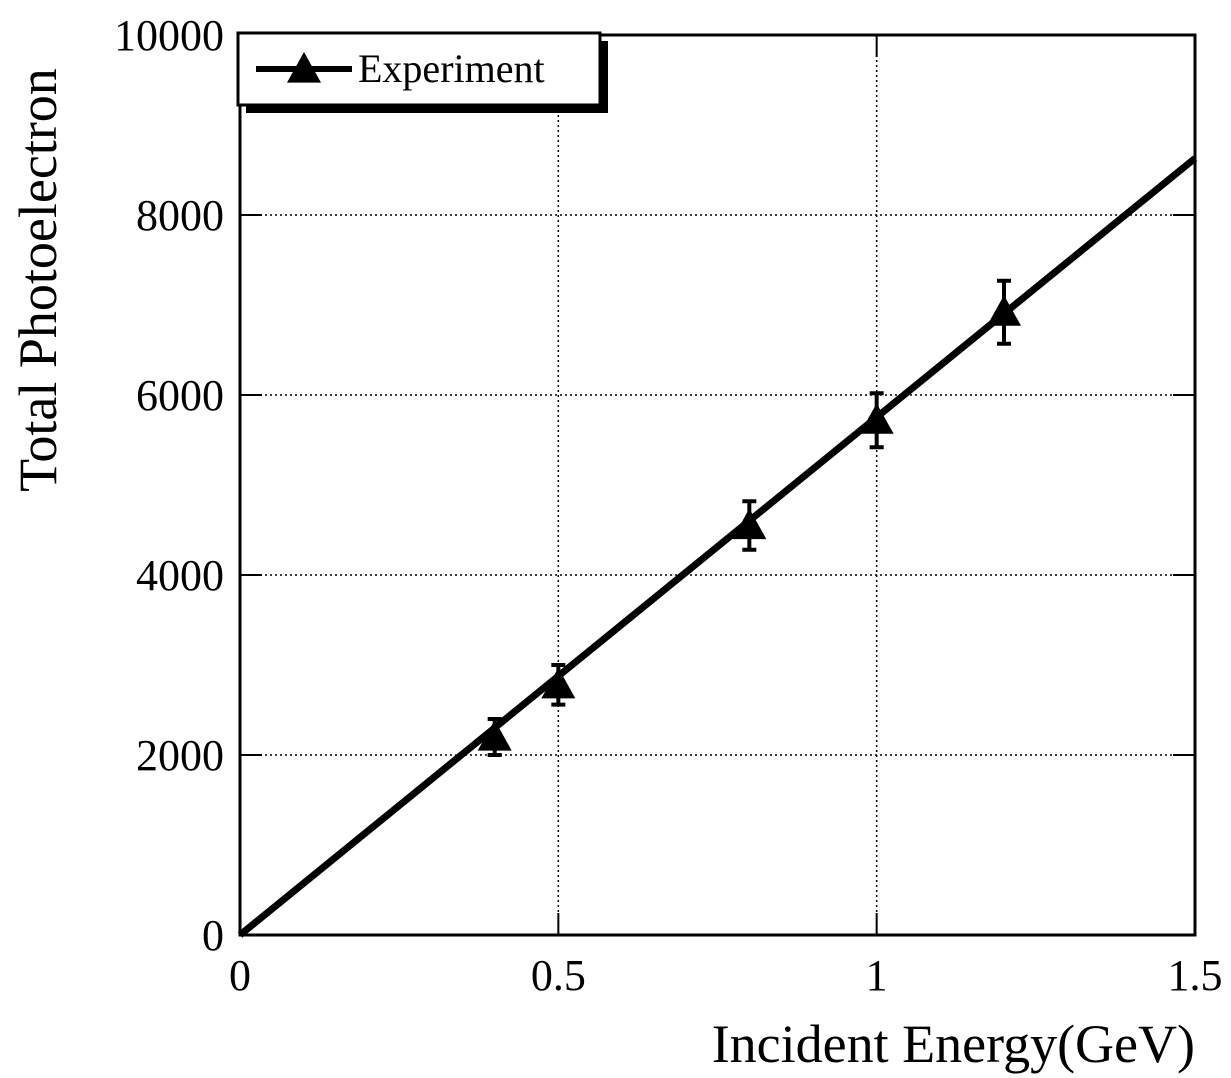 The image size is (1231, 1078). I want to click on y-tick-label: 4000, so click(180, 575).